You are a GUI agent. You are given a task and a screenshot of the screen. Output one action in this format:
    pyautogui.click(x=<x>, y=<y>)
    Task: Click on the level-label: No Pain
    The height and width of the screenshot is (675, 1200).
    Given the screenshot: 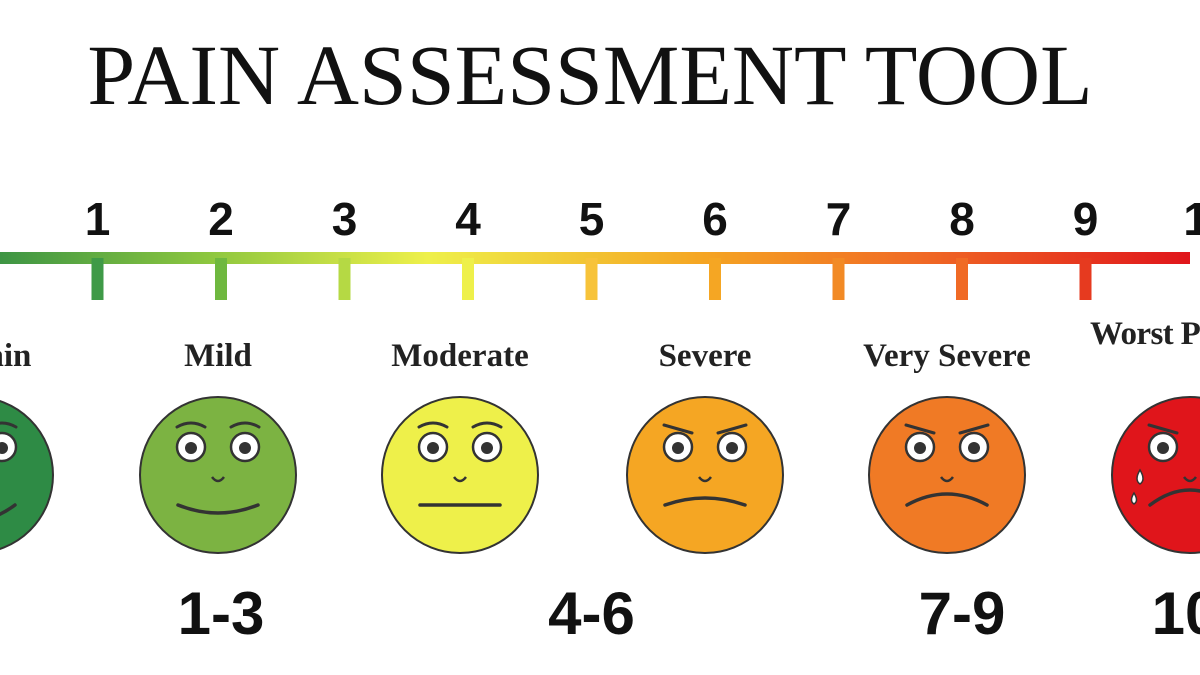 What is the action you would take?
    pyautogui.click(x=15, y=356)
    